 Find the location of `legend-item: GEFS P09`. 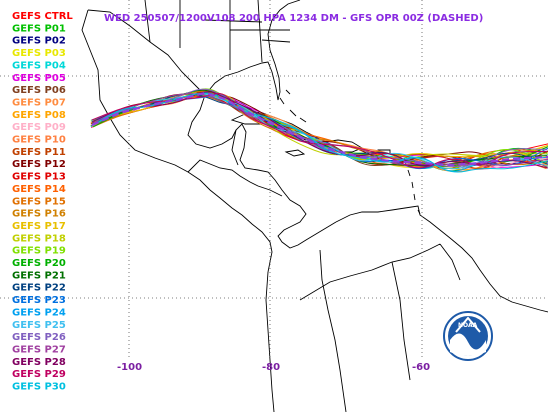

legend-item: GEFS P09 is located at coordinates (39, 127).